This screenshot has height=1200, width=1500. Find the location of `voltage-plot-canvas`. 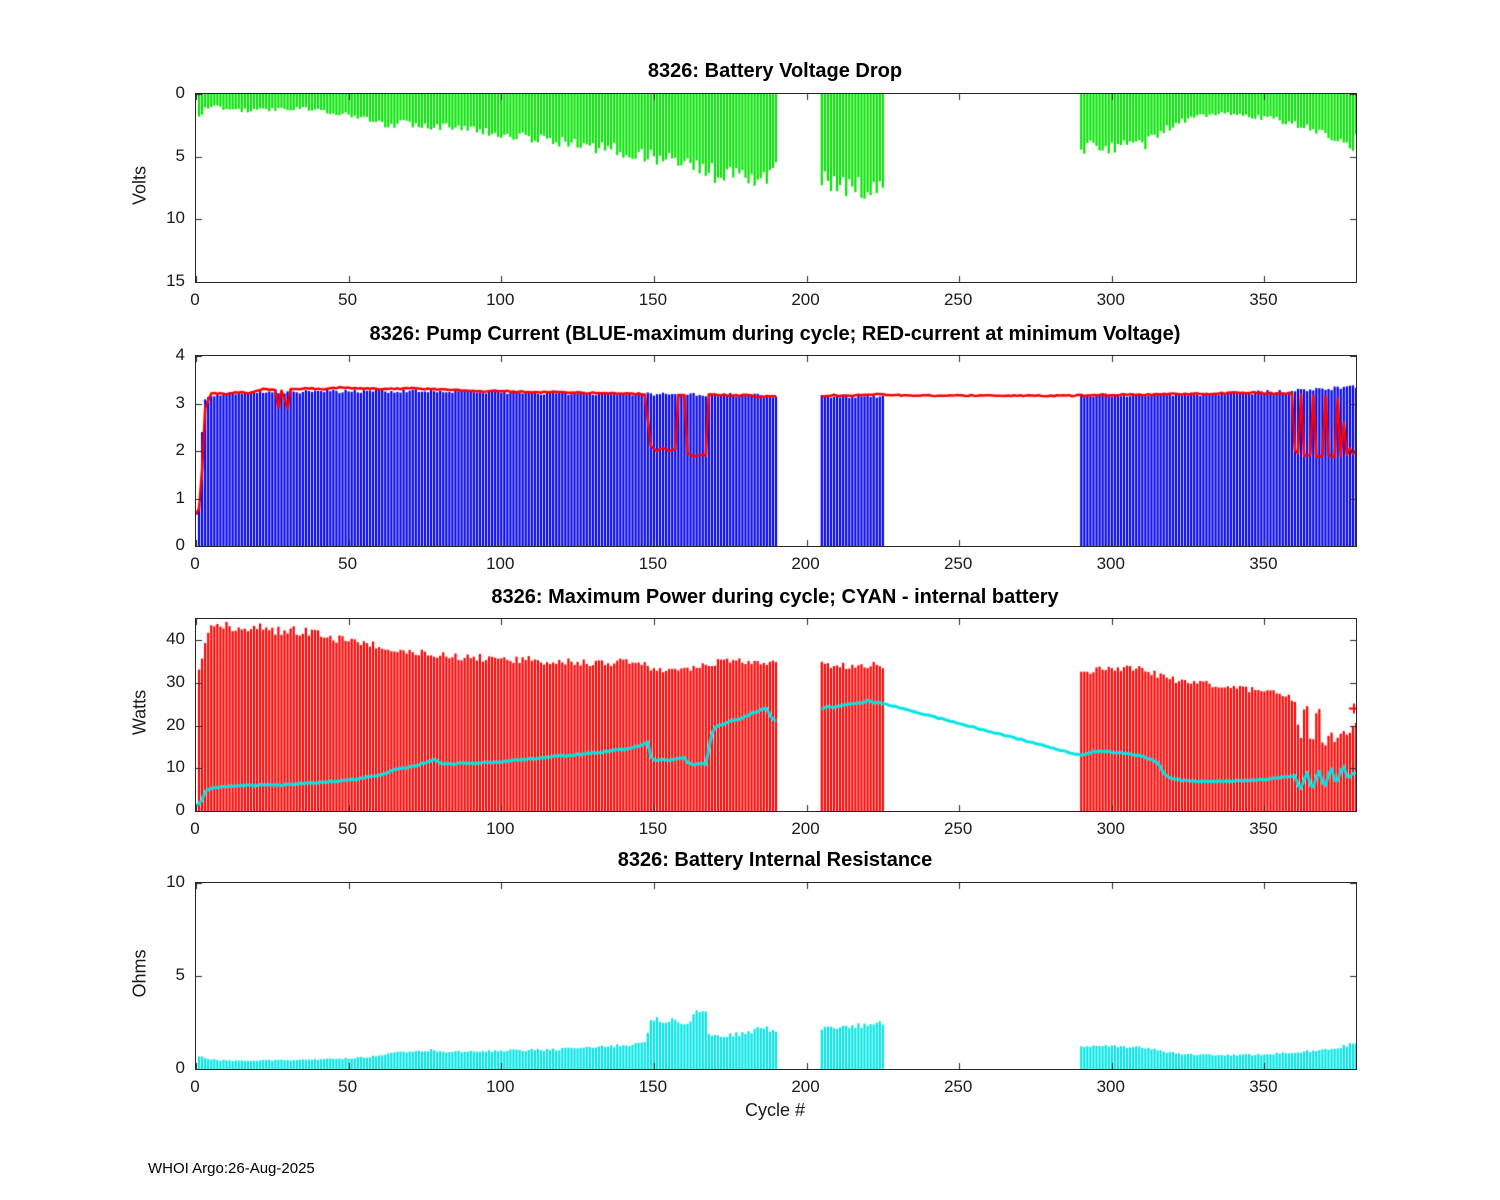

voltage-plot-canvas is located at coordinates (776, 188).